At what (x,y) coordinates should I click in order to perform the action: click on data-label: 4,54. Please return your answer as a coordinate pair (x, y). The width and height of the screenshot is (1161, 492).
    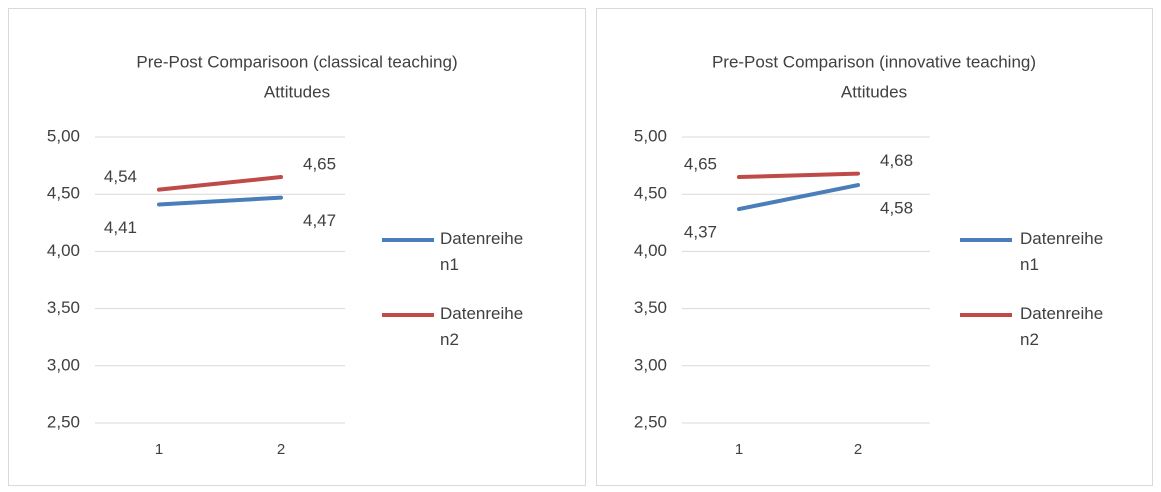
    Looking at the image, I should click on (120, 176).